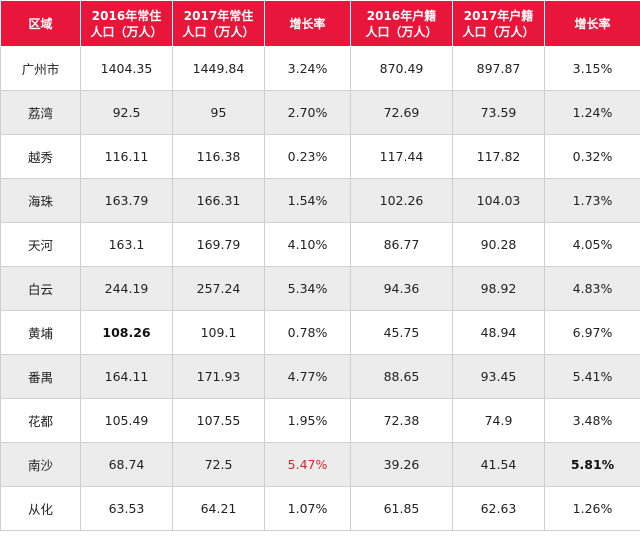 The image size is (640, 541). What do you see at coordinates (40, 332) in the screenshot?
I see `cell-region: 黄埔` at bounding box center [40, 332].